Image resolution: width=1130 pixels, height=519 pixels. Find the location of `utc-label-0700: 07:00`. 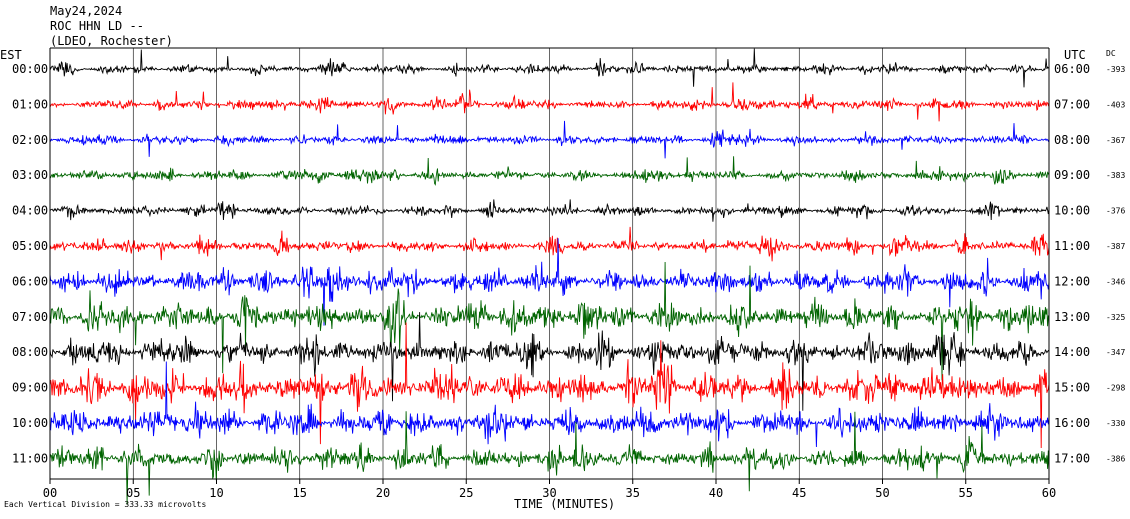

utc-label-0700: 07:00 is located at coordinates (1072, 104).